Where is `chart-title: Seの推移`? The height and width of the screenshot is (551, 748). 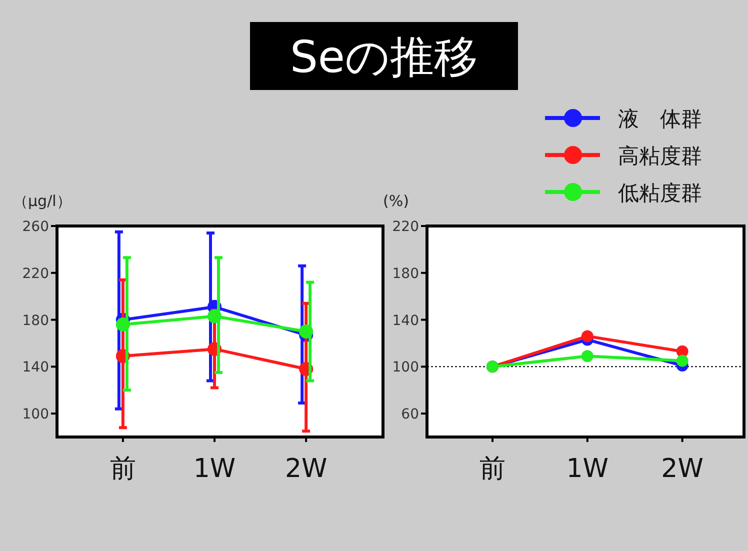 chart-title: Seの推移 is located at coordinates (384, 57).